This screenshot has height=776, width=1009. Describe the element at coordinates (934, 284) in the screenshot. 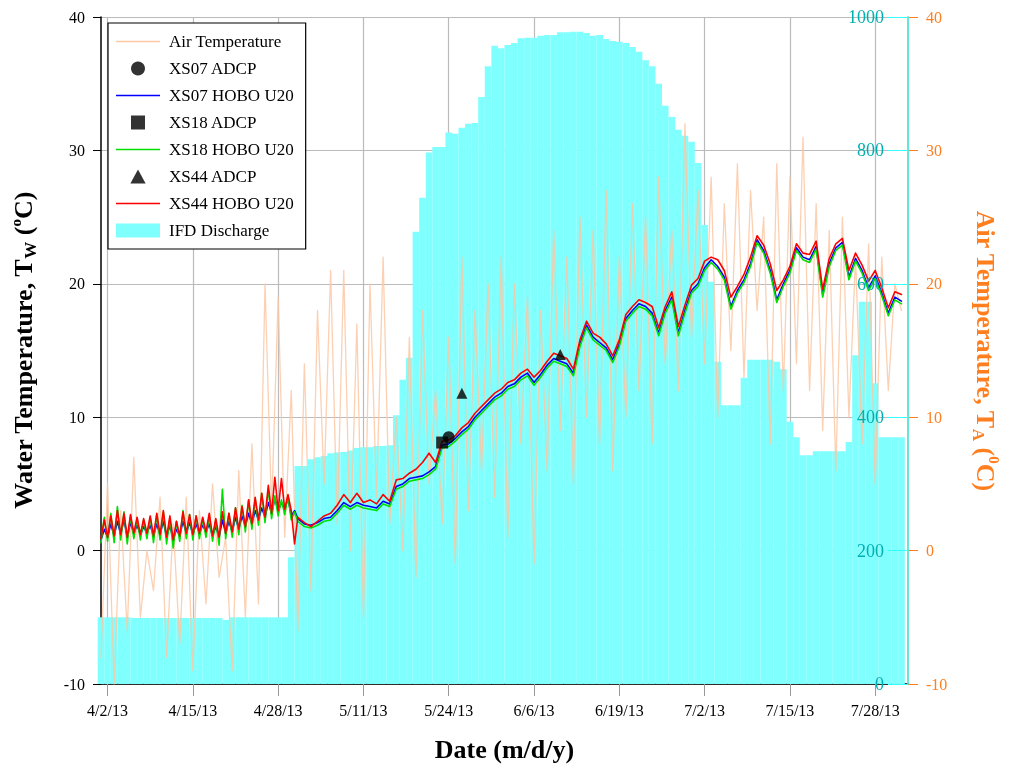

I see `y3-tick-label: 20` at that location.